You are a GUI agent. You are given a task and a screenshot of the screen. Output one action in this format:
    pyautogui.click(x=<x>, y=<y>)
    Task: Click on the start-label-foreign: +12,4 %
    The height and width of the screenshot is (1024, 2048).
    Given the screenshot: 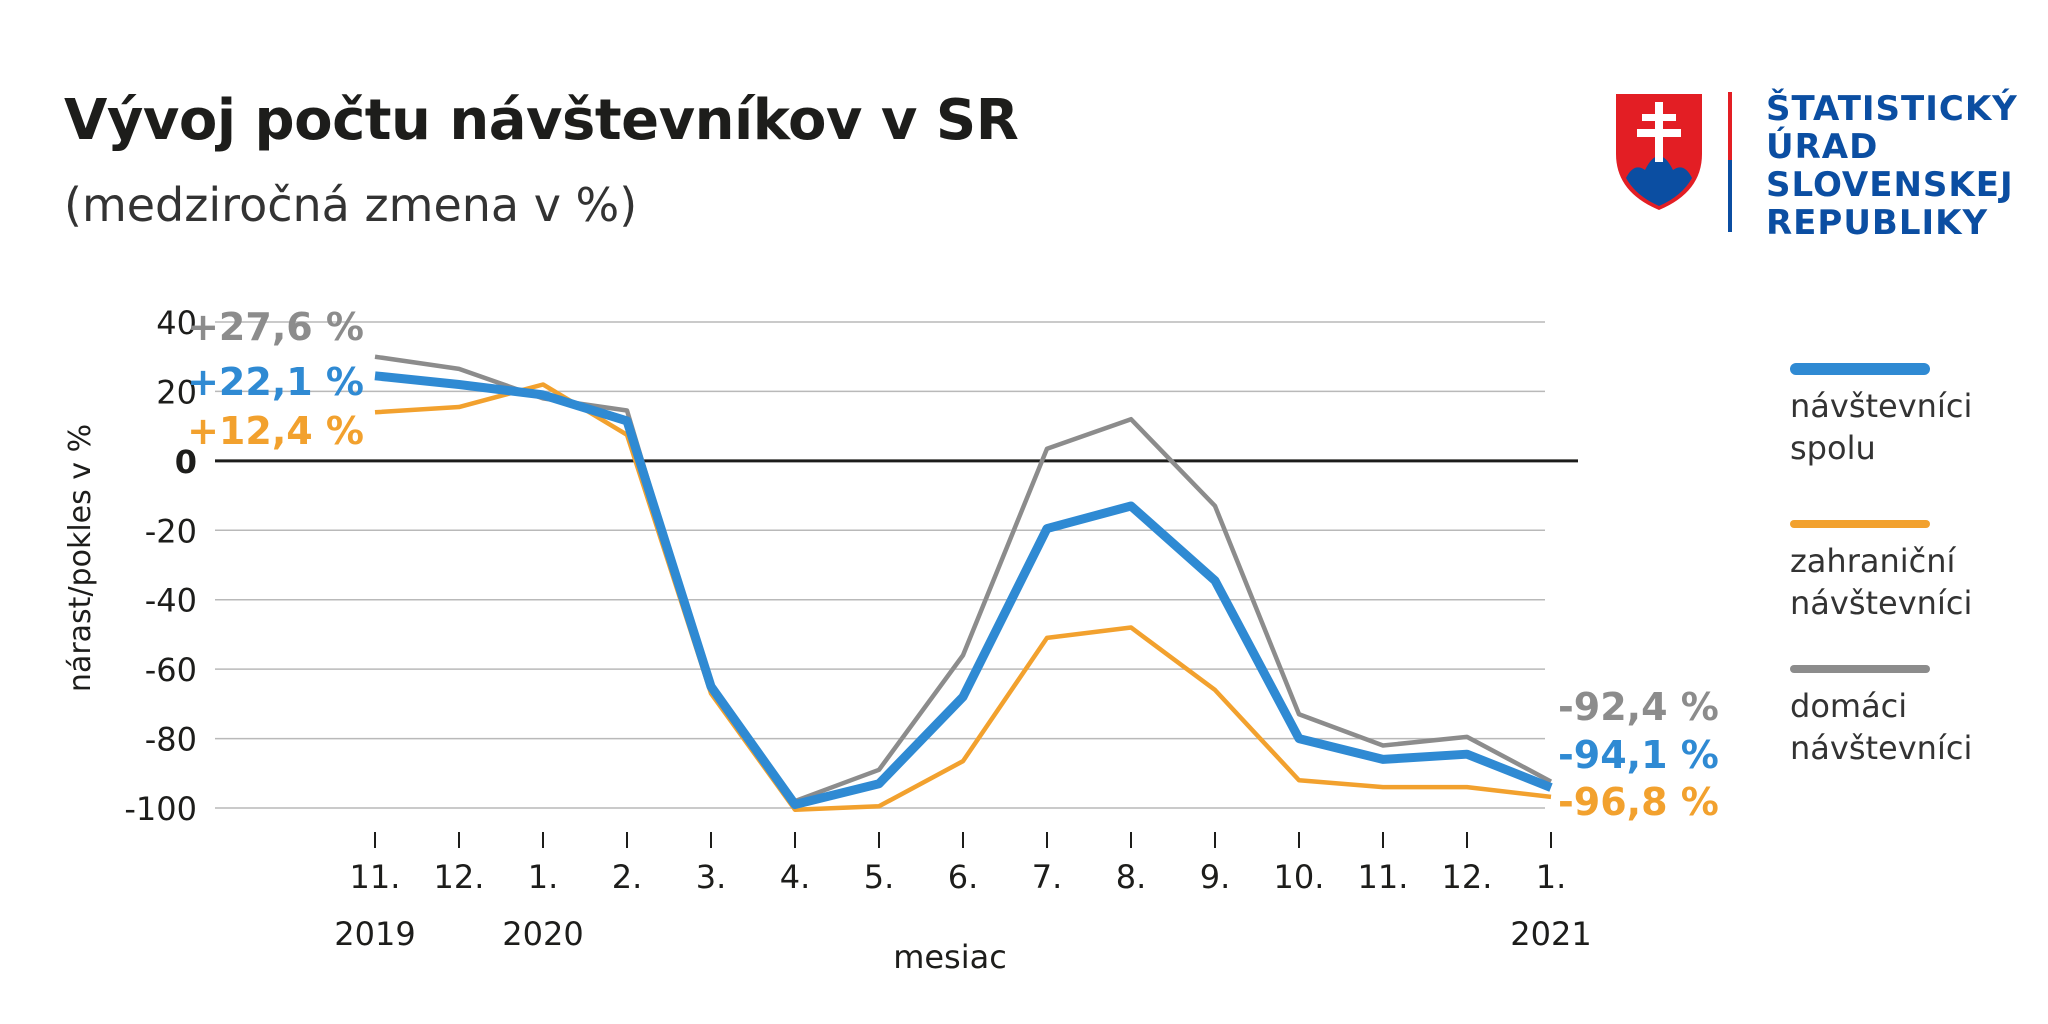 What is the action you would take?
    pyautogui.click(x=275, y=431)
    